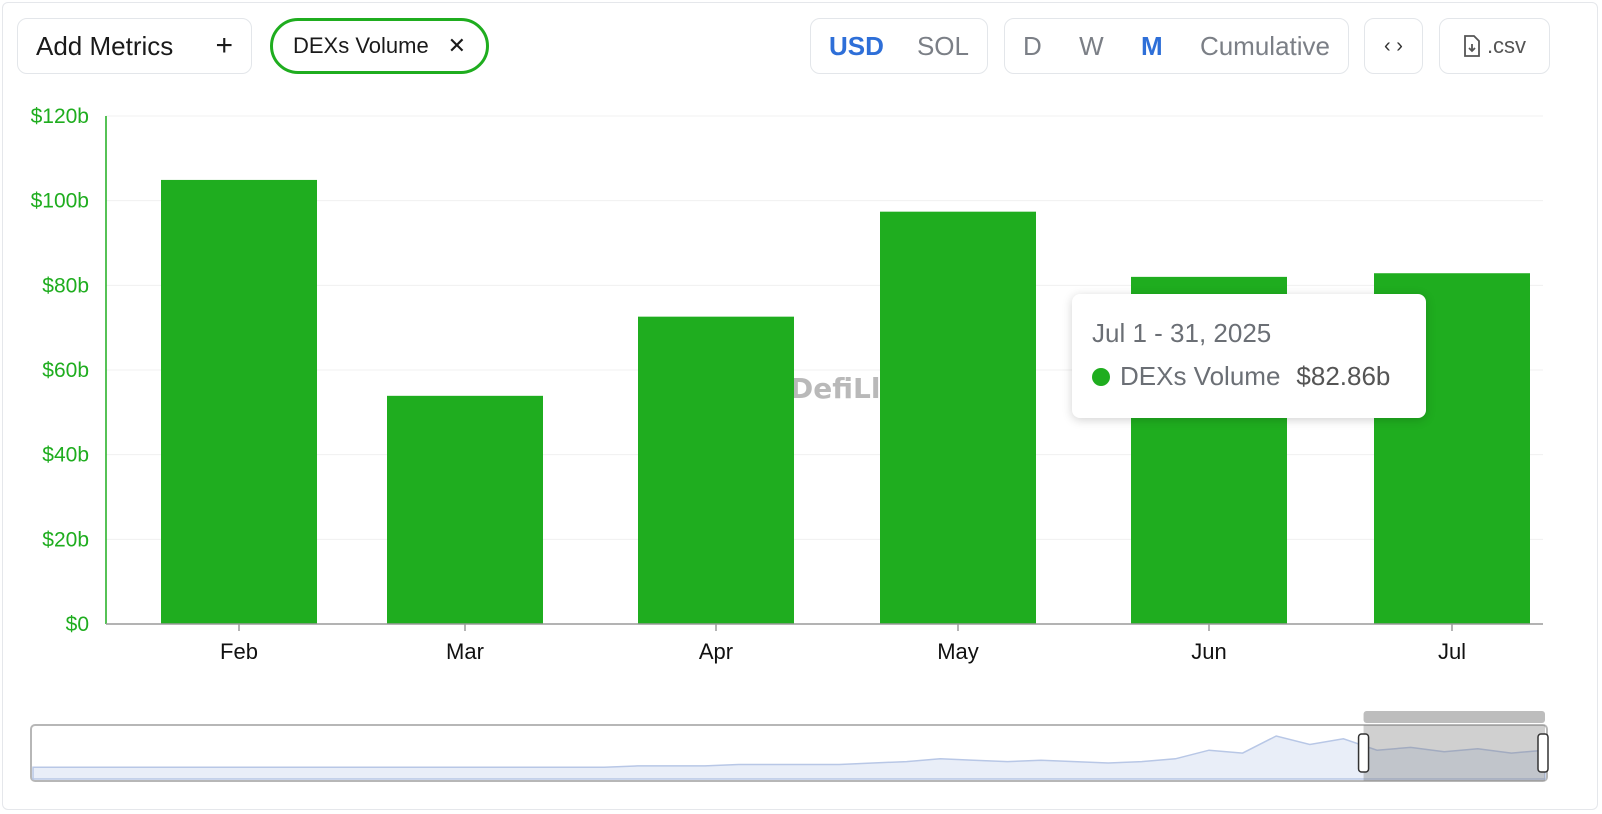 Image resolution: width=1602 pixels, height=814 pixels. Describe the element at coordinates (1091, 45) in the screenshot. I see `interval-option-w: W` at that location.